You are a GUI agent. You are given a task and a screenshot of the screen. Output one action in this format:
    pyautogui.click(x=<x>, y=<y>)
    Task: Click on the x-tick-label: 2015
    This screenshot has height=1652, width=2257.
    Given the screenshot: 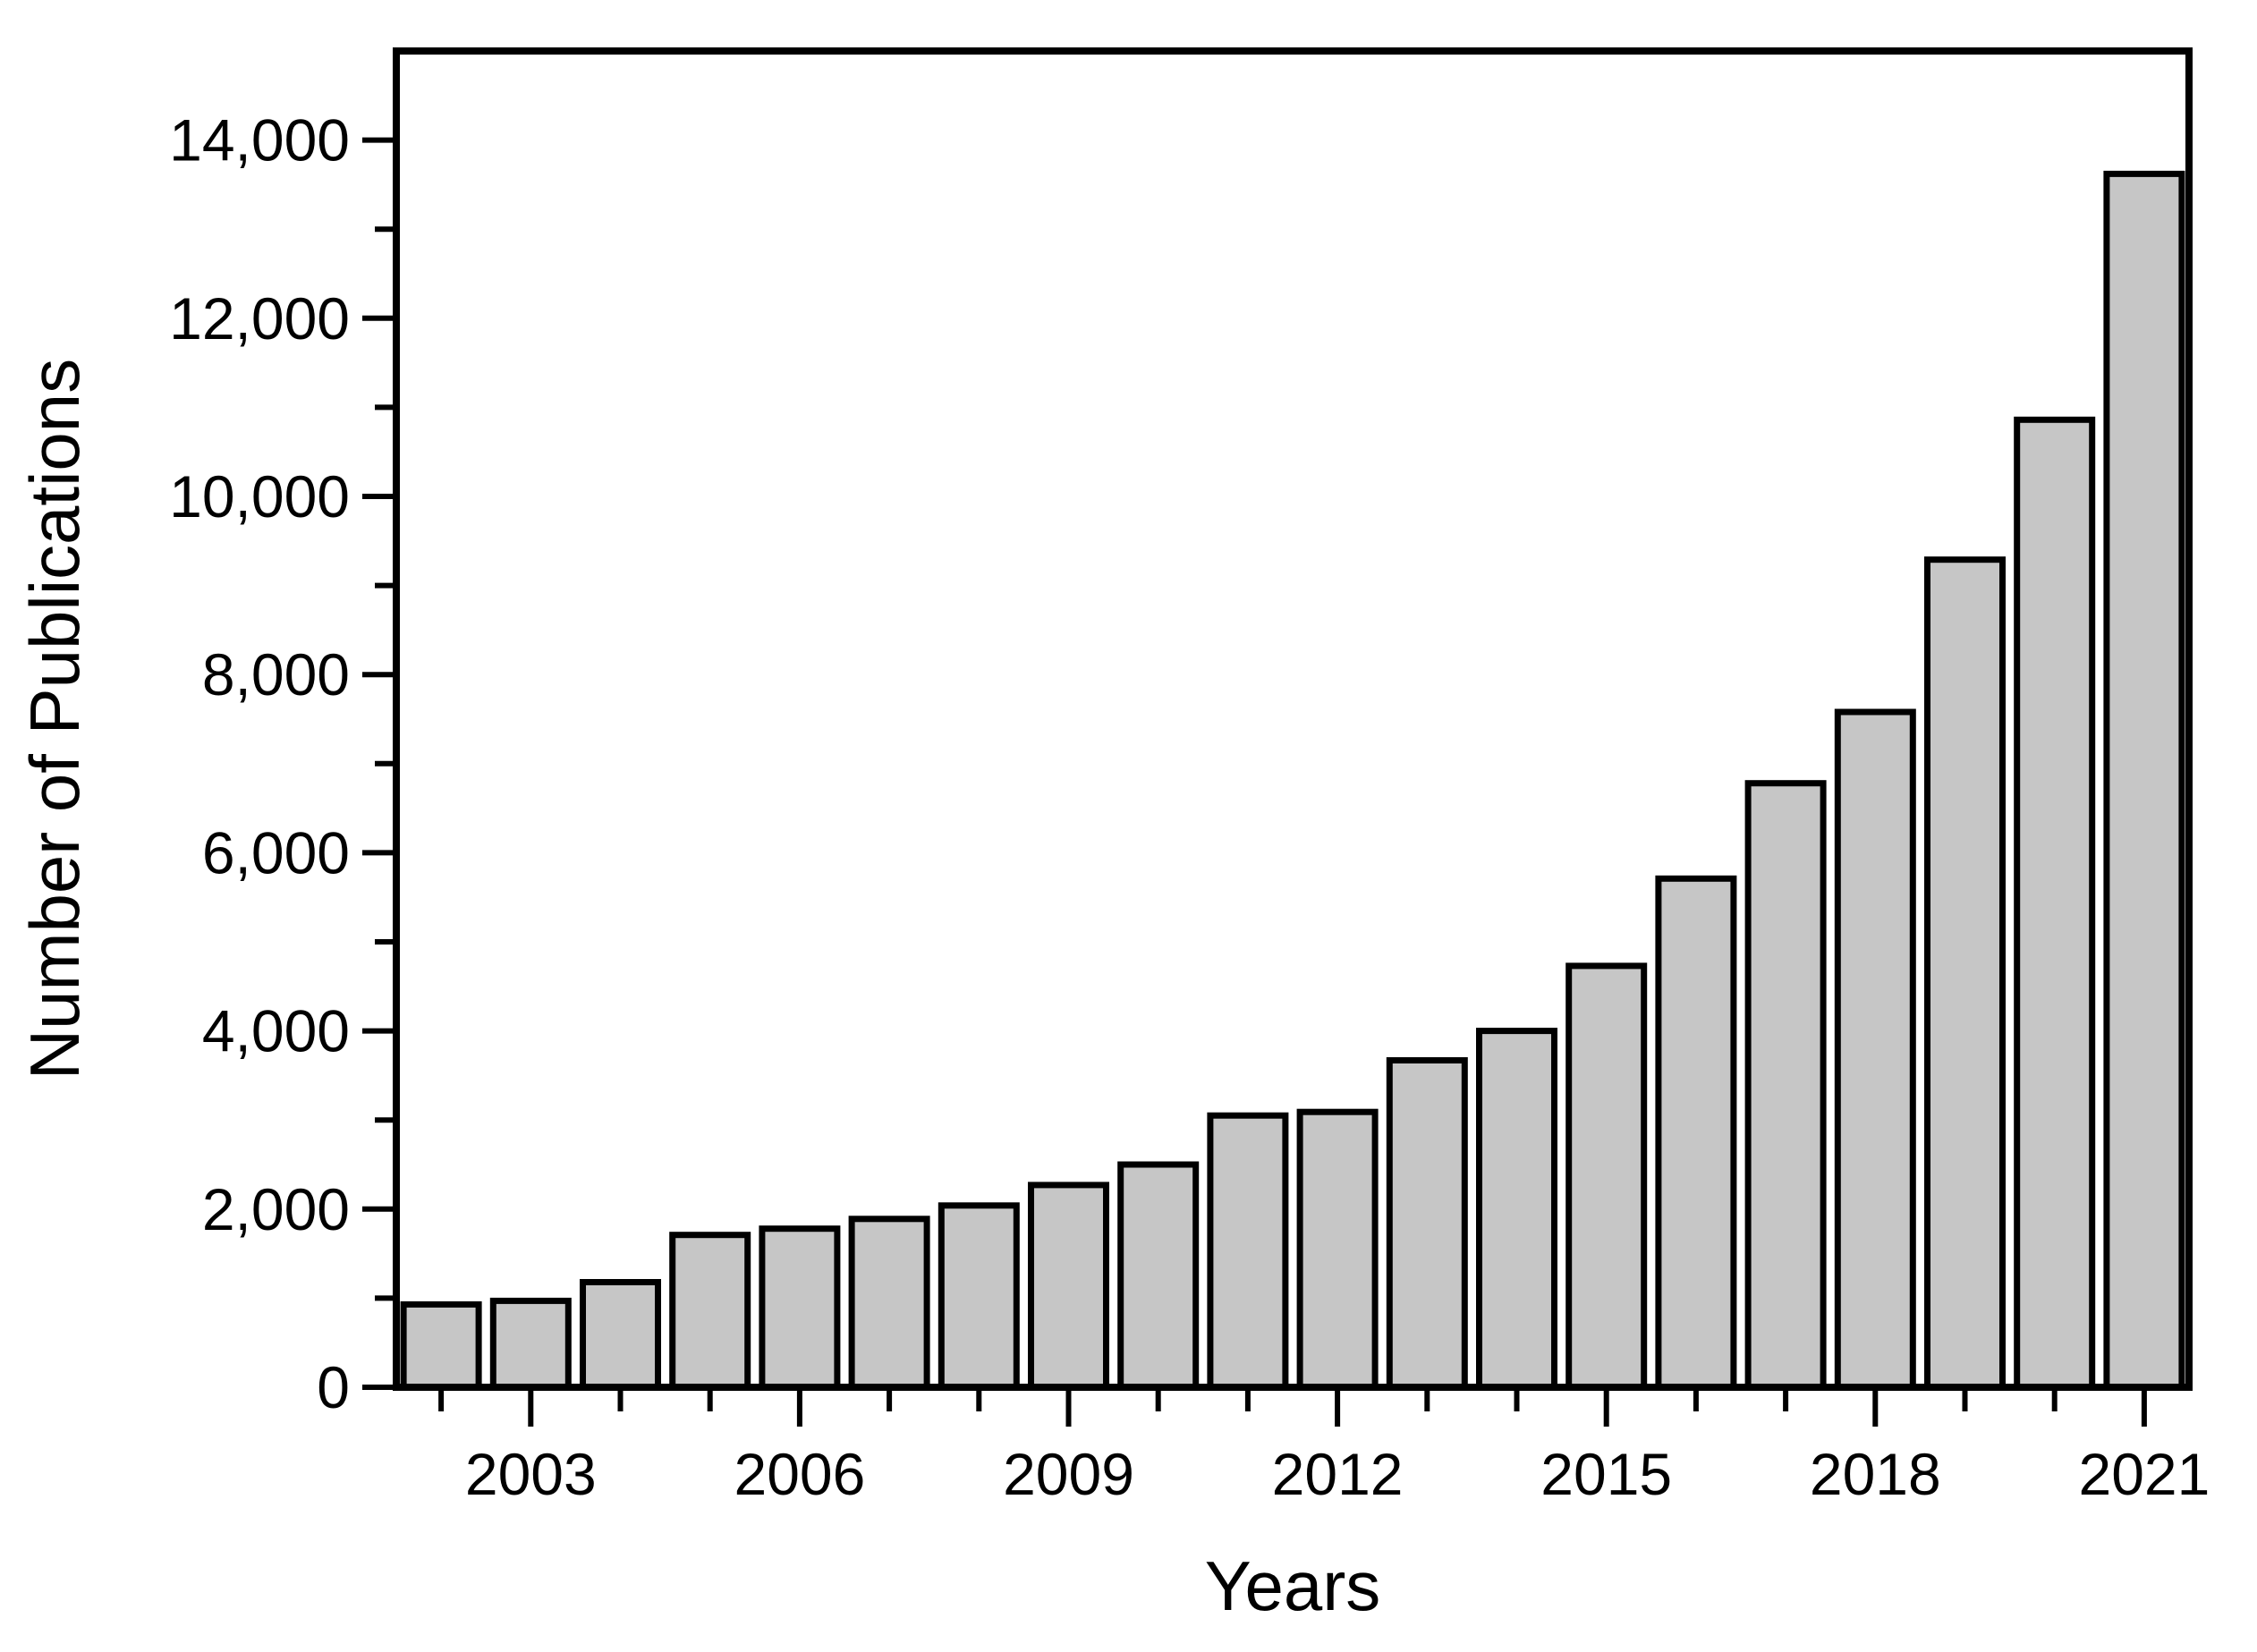 What is the action you would take?
    pyautogui.click(x=1606, y=1474)
    